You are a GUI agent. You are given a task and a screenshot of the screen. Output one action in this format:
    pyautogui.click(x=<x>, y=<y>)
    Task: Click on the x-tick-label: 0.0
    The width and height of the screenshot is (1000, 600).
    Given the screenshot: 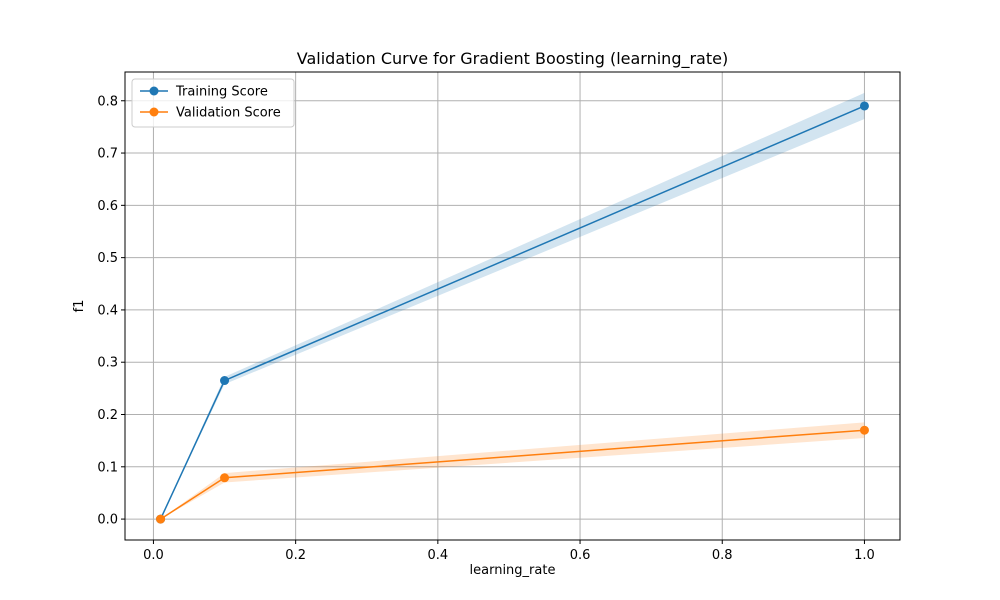 What is the action you would take?
    pyautogui.click(x=153, y=555)
    